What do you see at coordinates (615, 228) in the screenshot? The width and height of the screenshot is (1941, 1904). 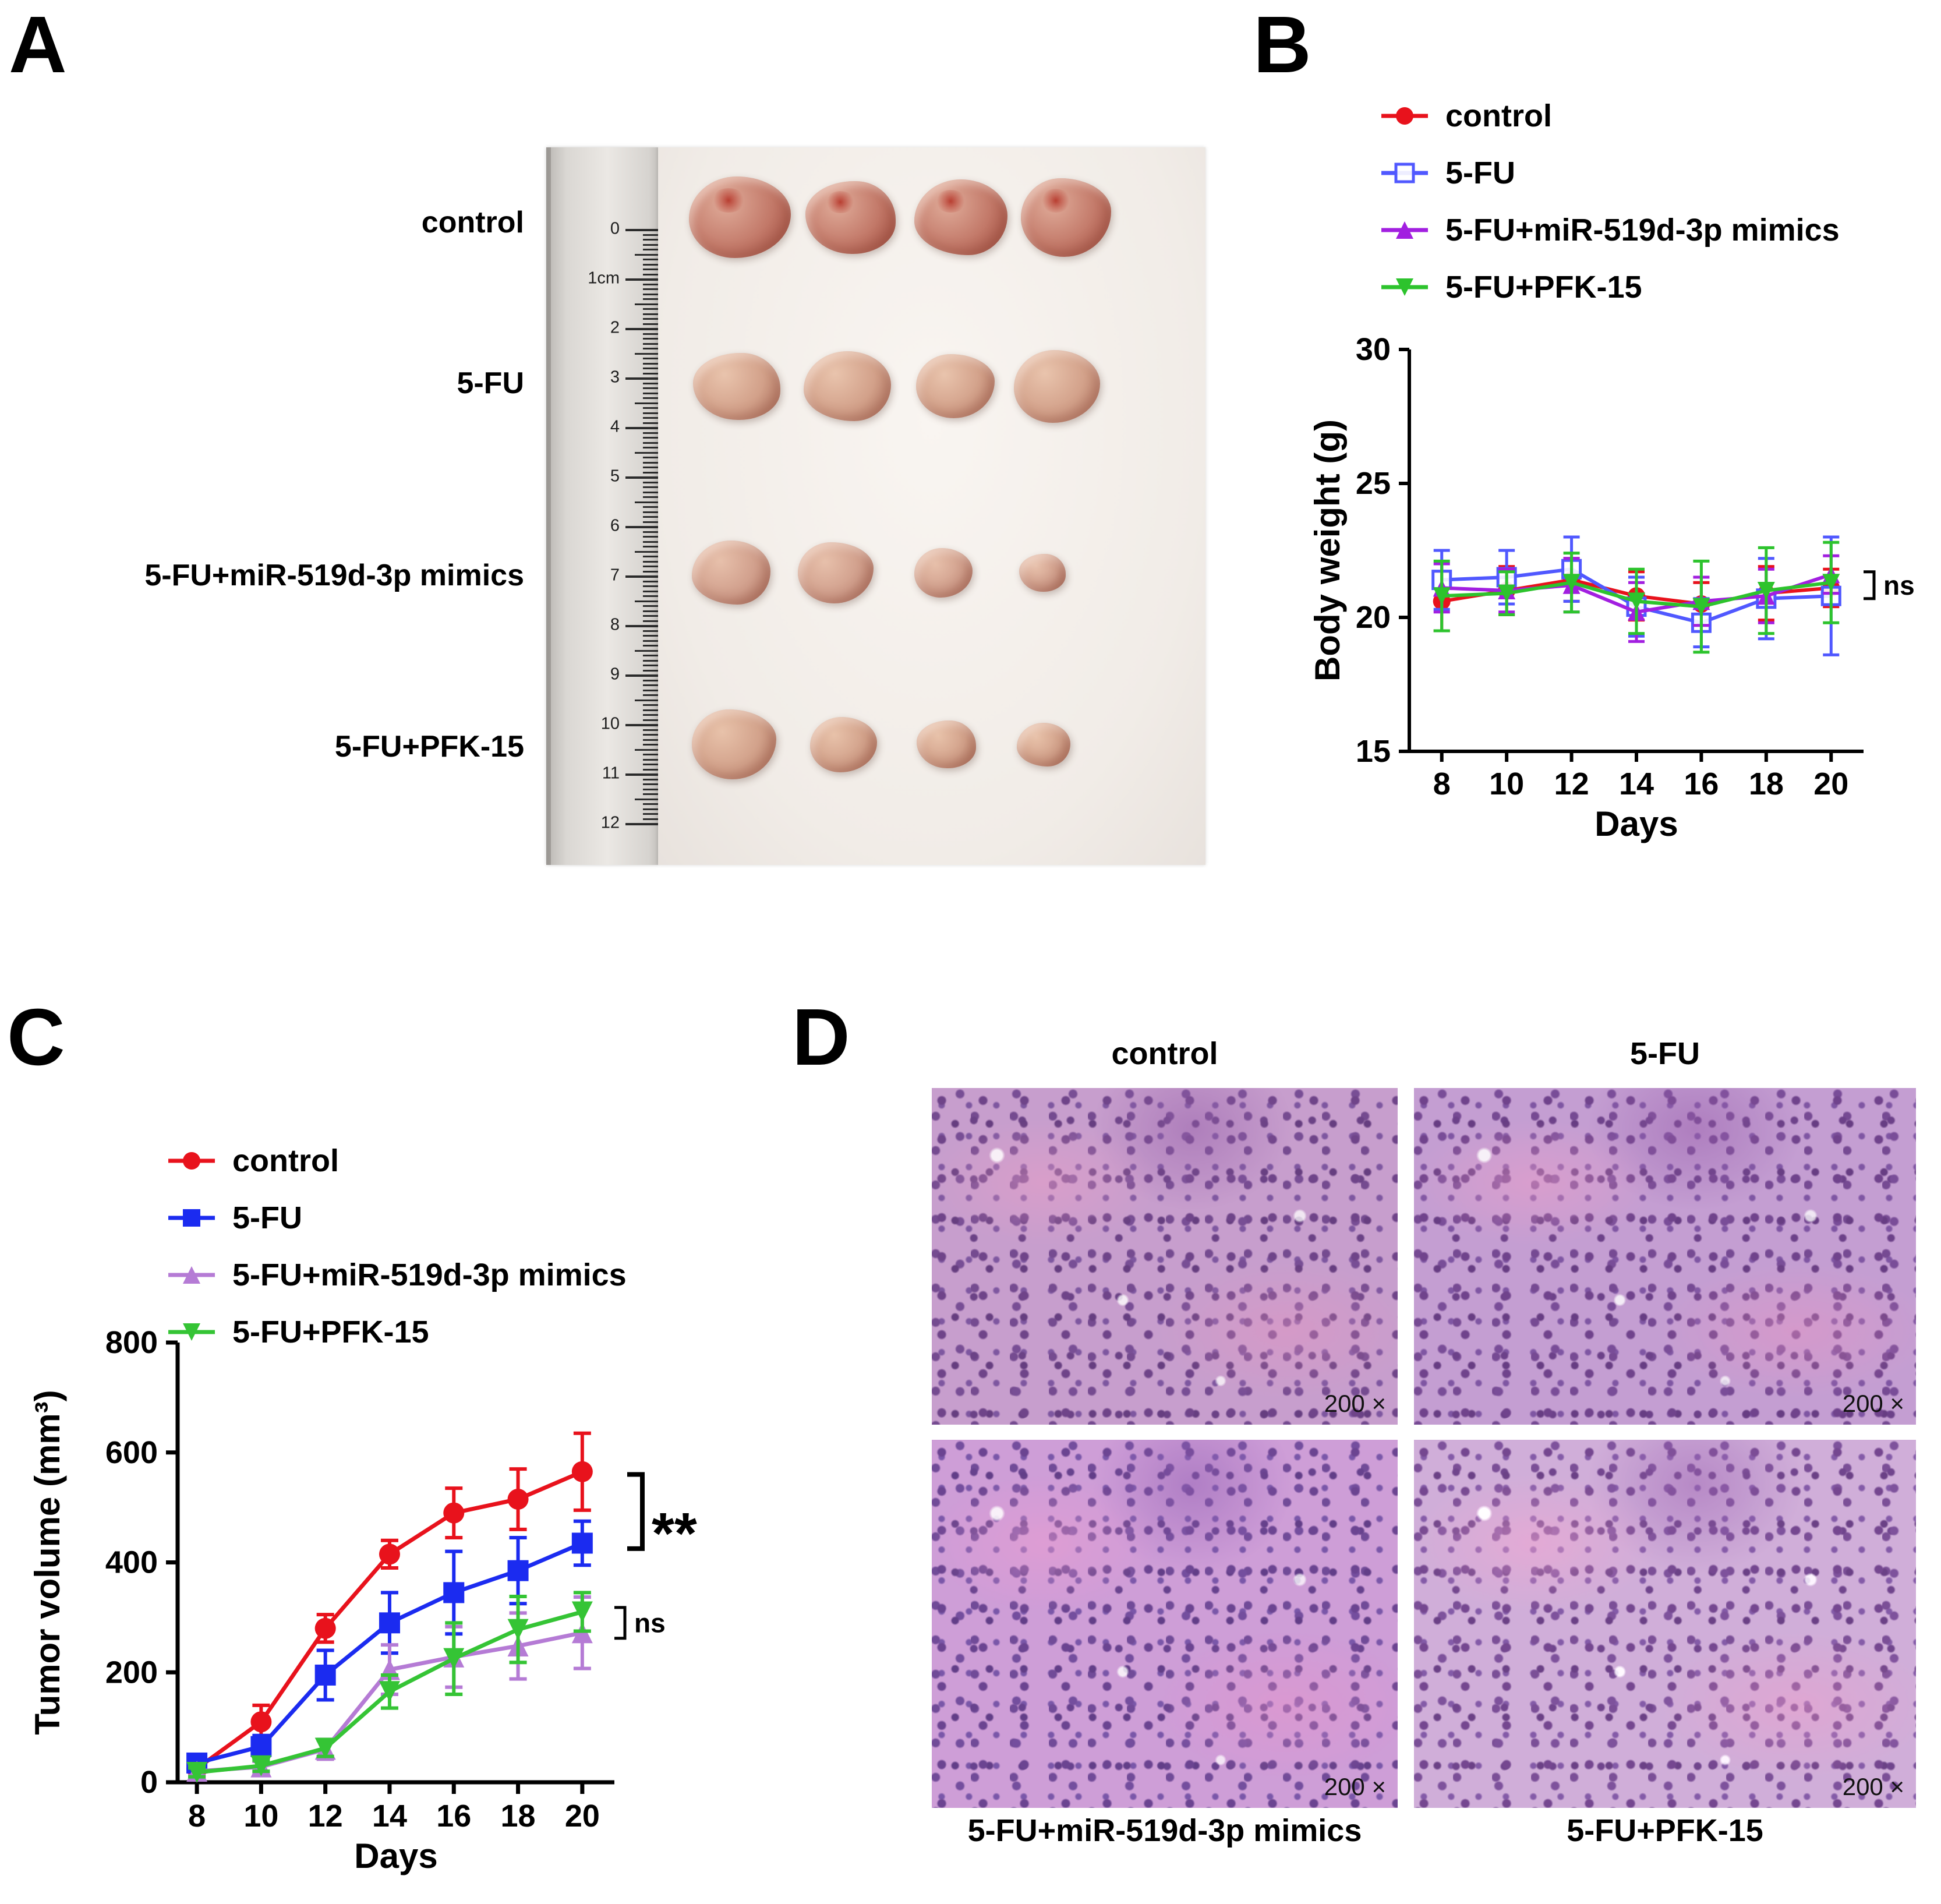 I see `ruler-number: 0` at bounding box center [615, 228].